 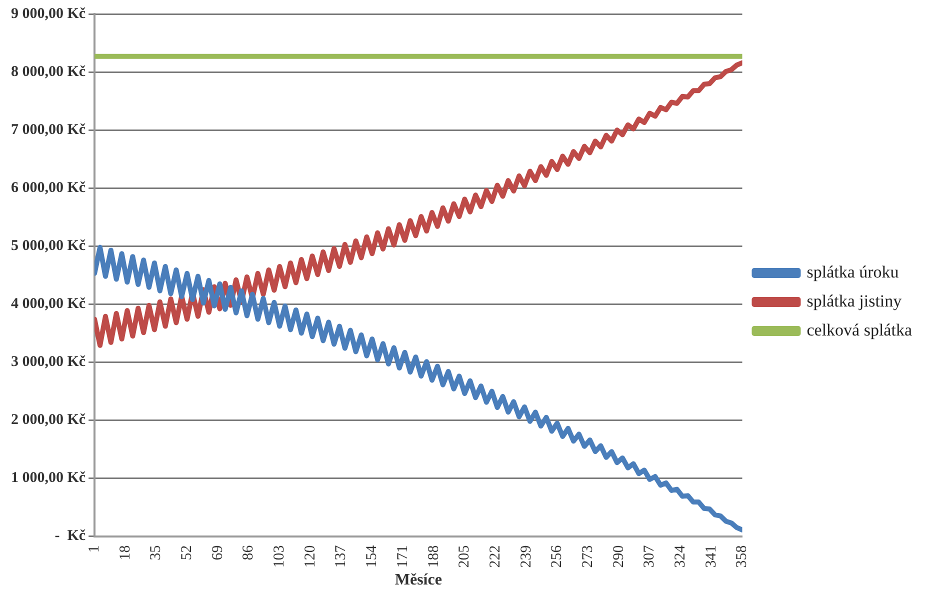 What do you see at coordinates (48, 478) in the screenshot?
I see `y-tick-label: 1 000,00 Kč` at bounding box center [48, 478].